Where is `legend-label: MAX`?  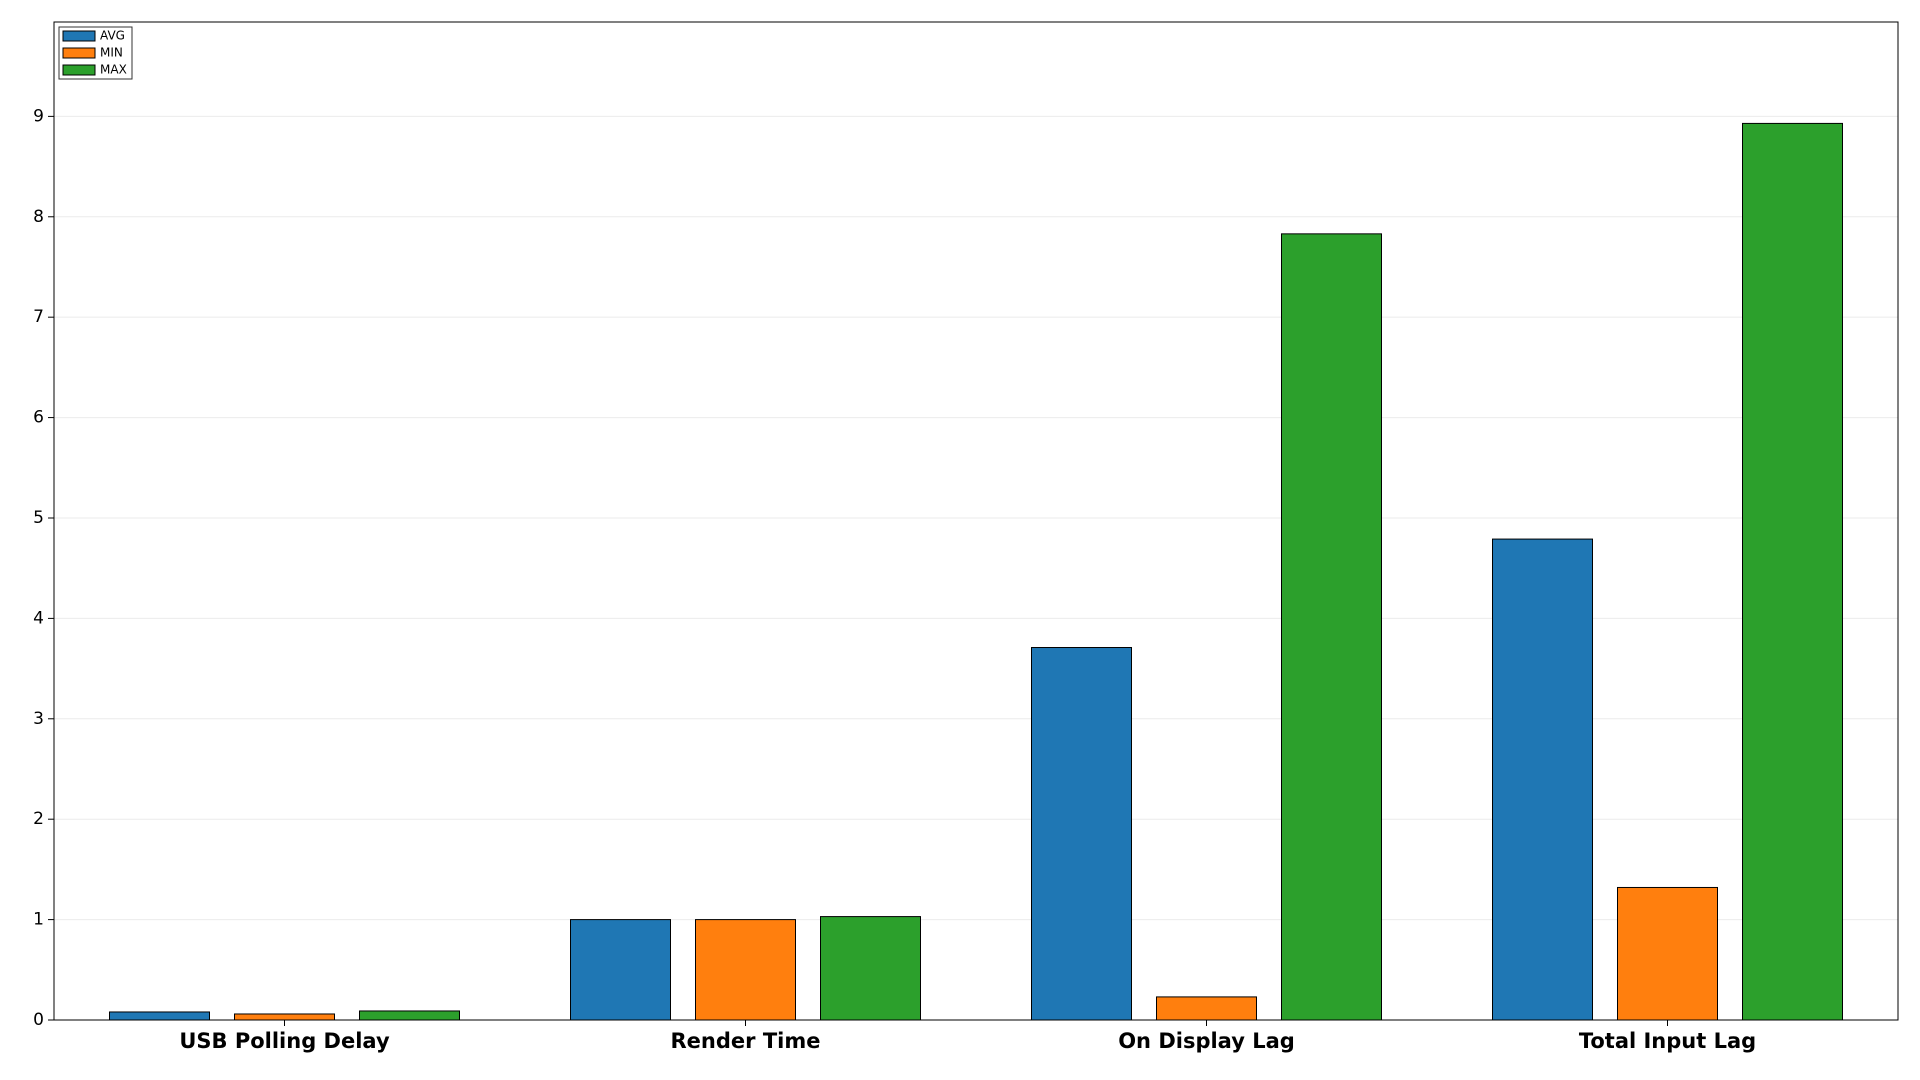
legend-label: MAX is located at coordinates (113, 70).